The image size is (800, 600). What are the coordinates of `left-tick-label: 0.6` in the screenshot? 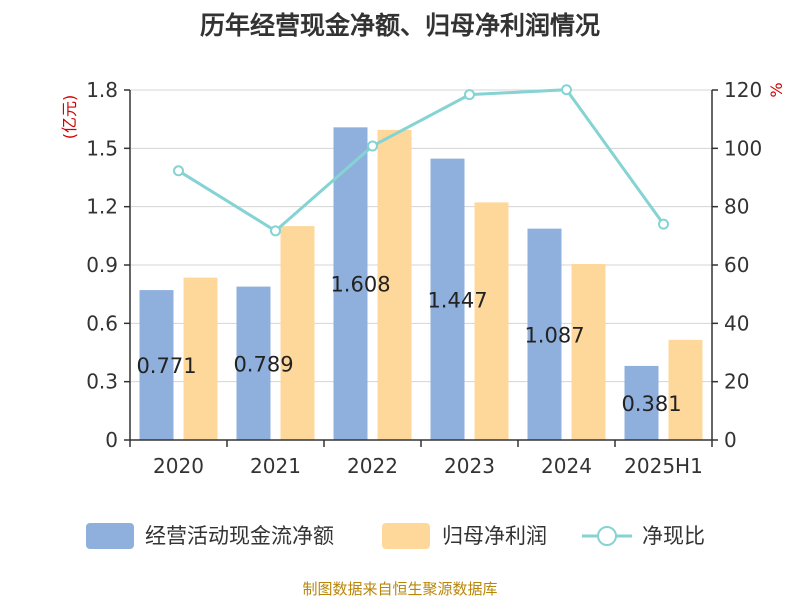 It's located at (102, 323).